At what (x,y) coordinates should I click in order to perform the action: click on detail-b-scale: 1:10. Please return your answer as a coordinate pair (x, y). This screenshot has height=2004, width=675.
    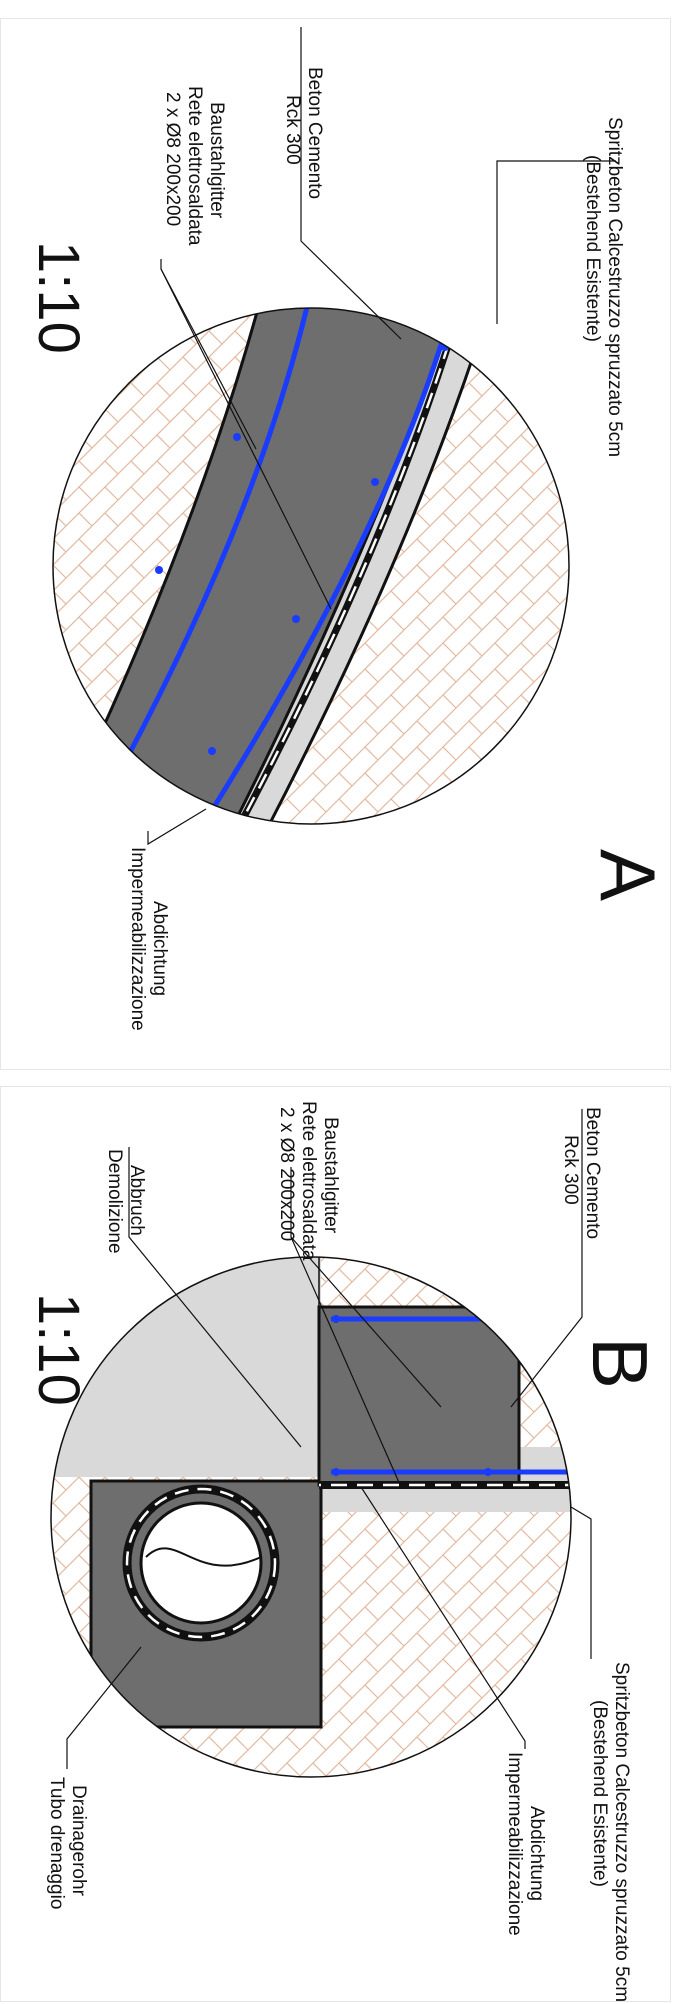
    Looking at the image, I should click on (58, 1349).